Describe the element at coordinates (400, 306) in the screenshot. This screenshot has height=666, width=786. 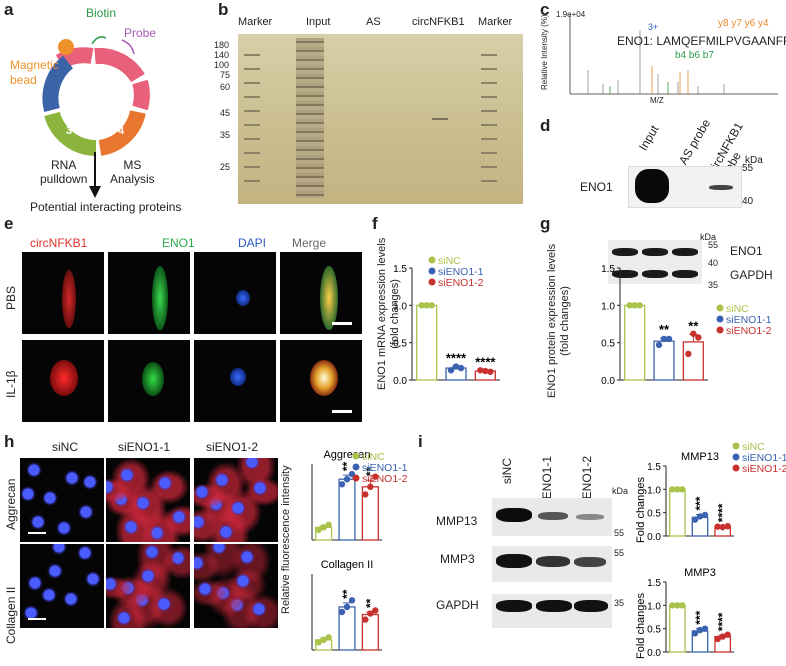
I see `y-tick-label: 1.0` at that location.